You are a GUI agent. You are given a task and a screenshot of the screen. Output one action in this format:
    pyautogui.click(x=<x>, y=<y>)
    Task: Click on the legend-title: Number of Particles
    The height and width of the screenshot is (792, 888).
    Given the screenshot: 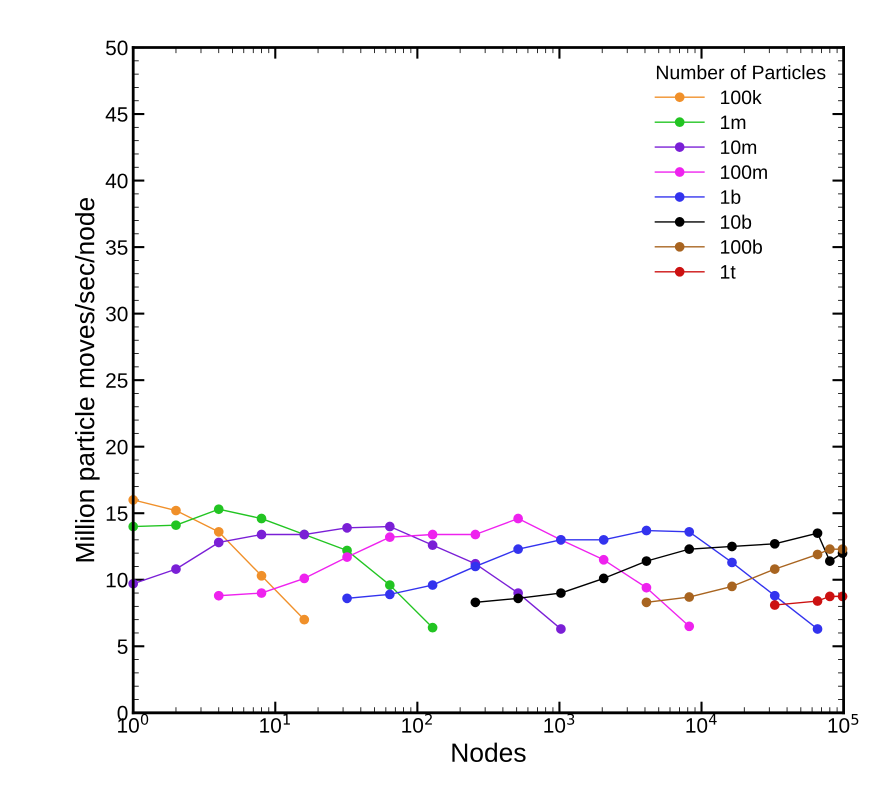 What is the action you would take?
    pyautogui.click(x=741, y=72)
    